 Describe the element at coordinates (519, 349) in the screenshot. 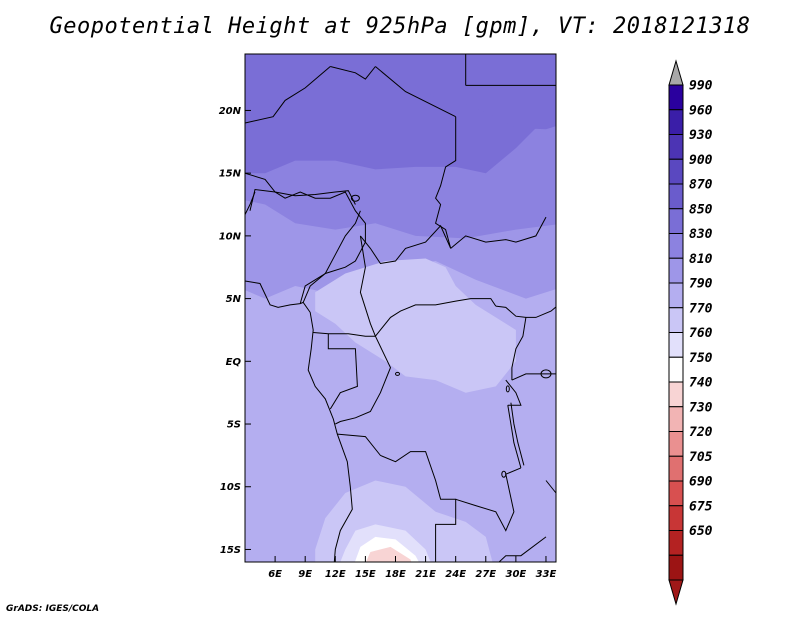

I see `border-uganda-drc` at that location.